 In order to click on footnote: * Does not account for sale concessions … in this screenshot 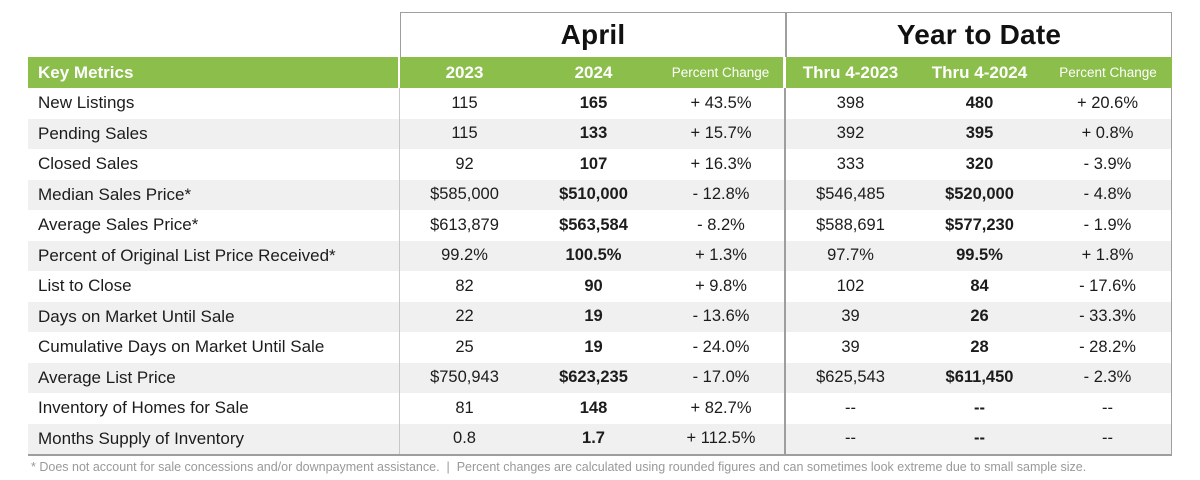, I will do `click(559, 467)`.